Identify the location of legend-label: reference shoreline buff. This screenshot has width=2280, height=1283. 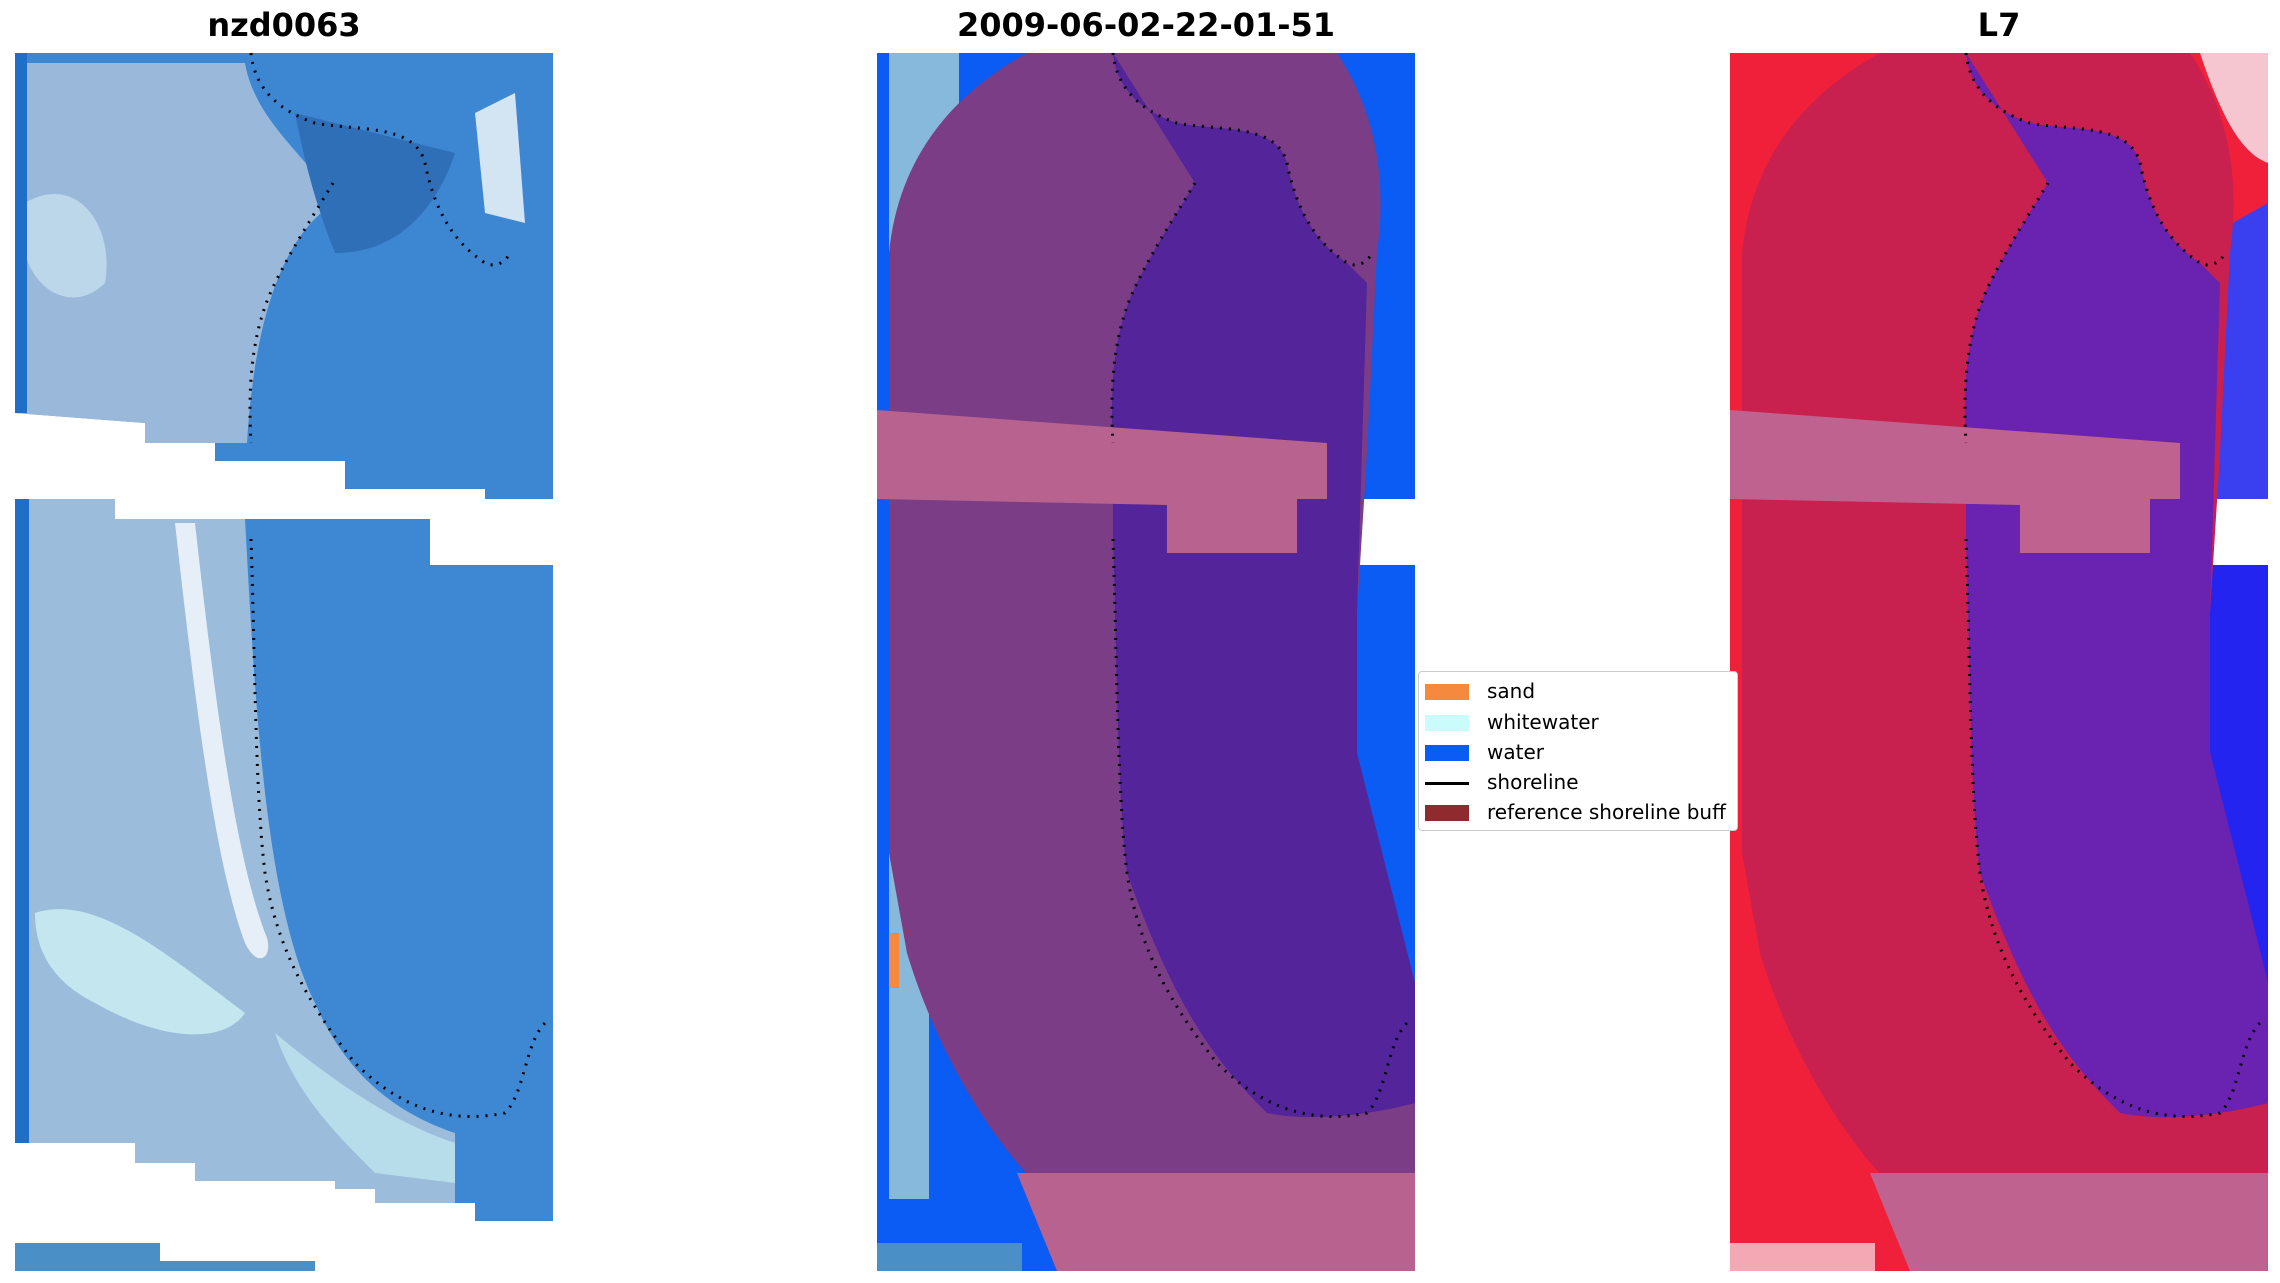
(1606, 812).